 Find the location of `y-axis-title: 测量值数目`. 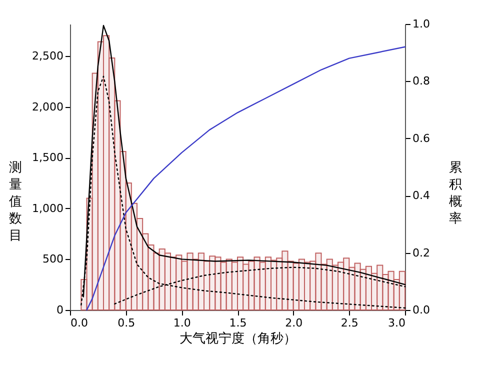

y-axis-title: 测量值数目 is located at coordinates (15, 202).